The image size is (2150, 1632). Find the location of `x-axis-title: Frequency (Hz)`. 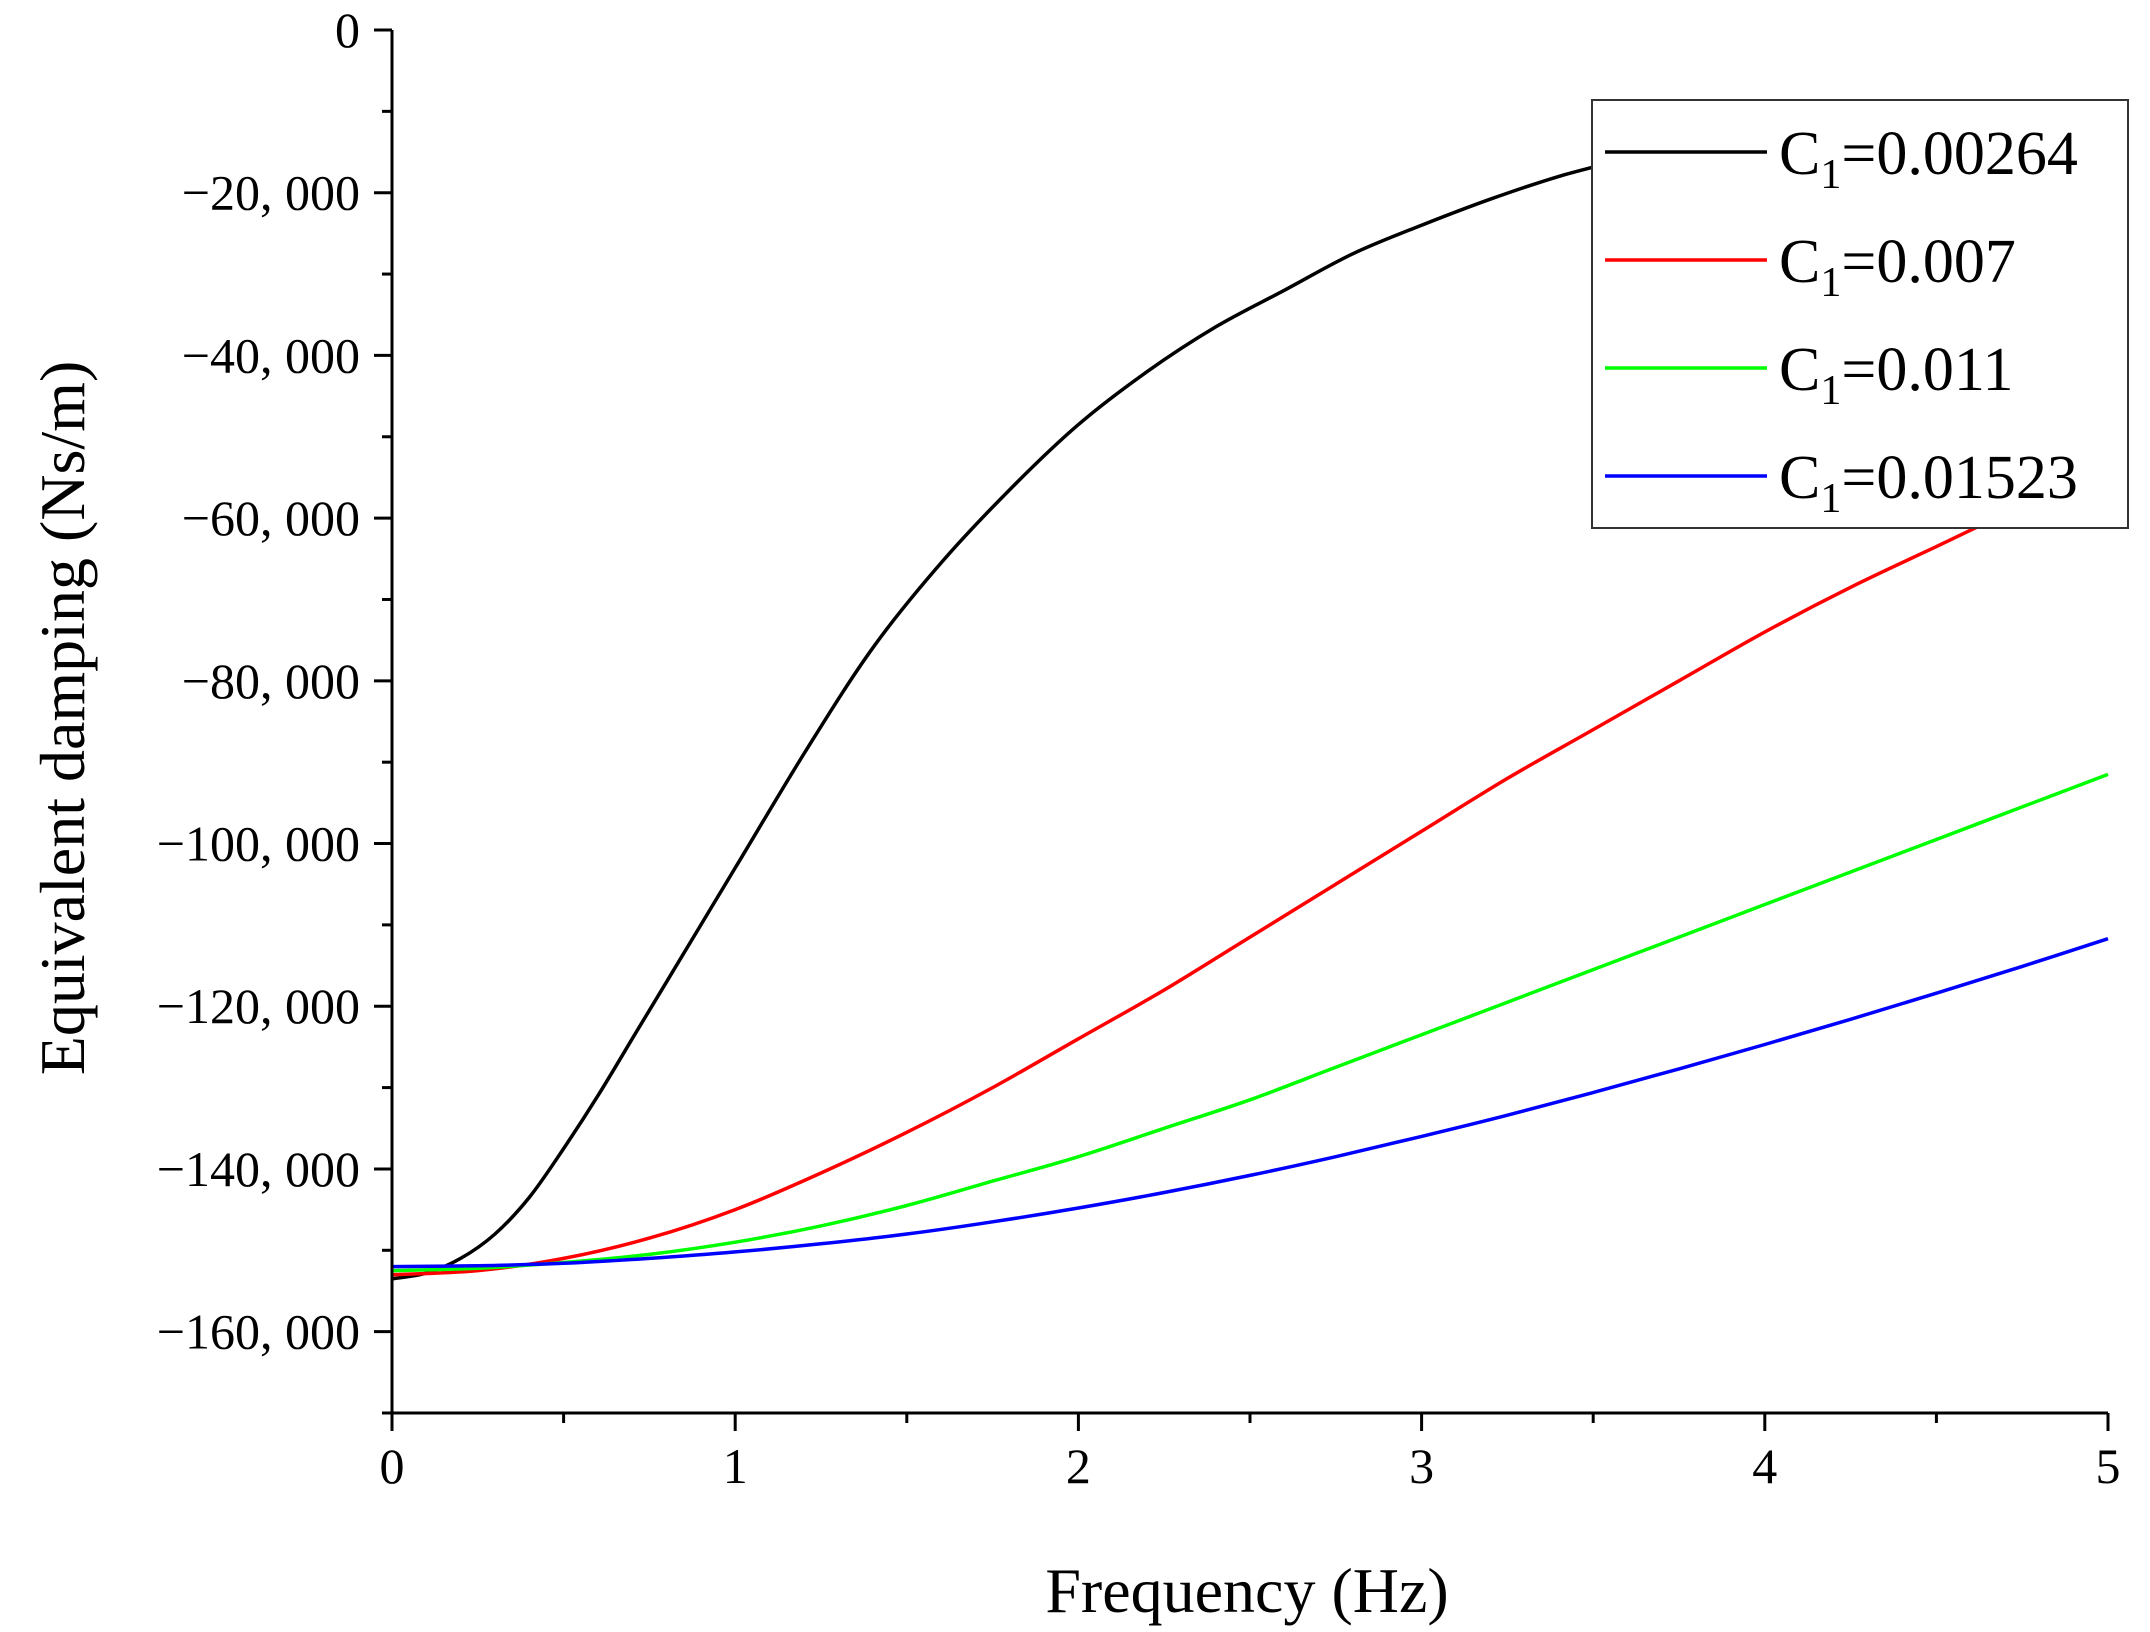

x-axis-title: Frequency (Hz) is located at coordinates (1246, 1590).